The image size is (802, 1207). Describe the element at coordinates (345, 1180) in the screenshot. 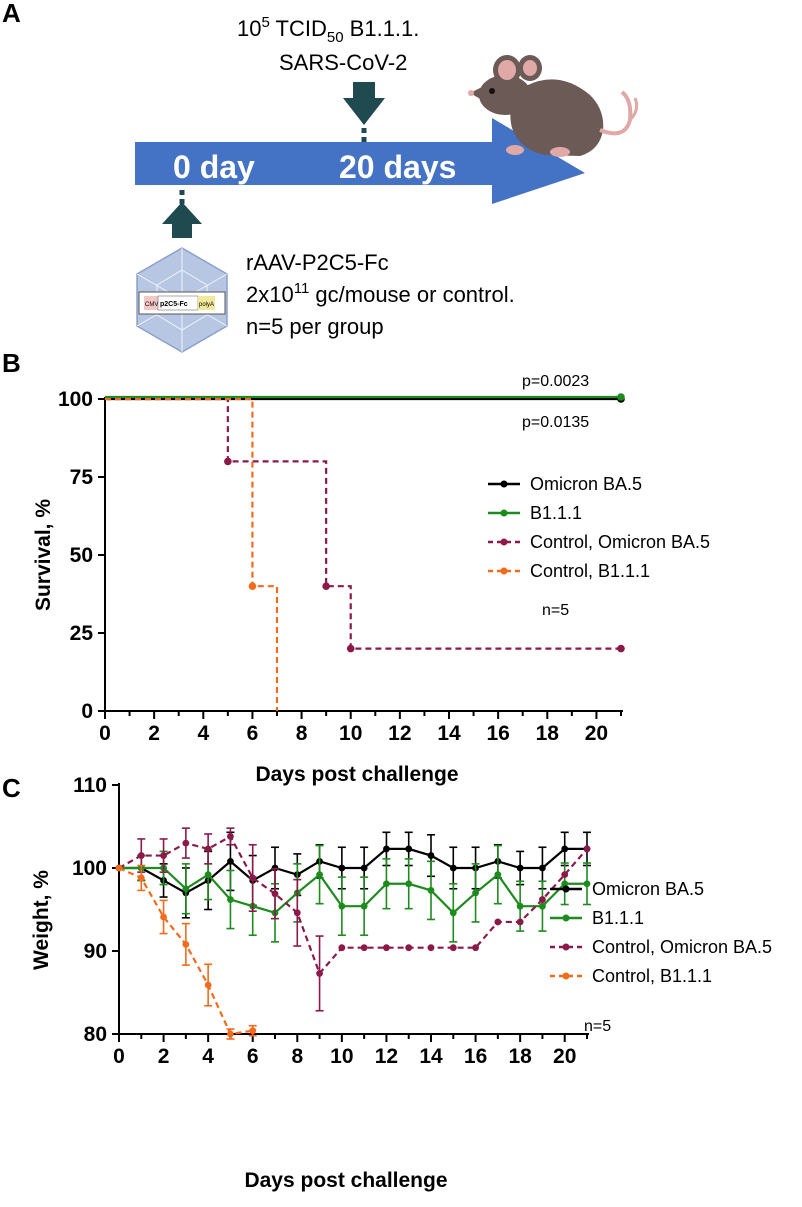

I see `x-axis-label-c: Days post challenge` at that location.